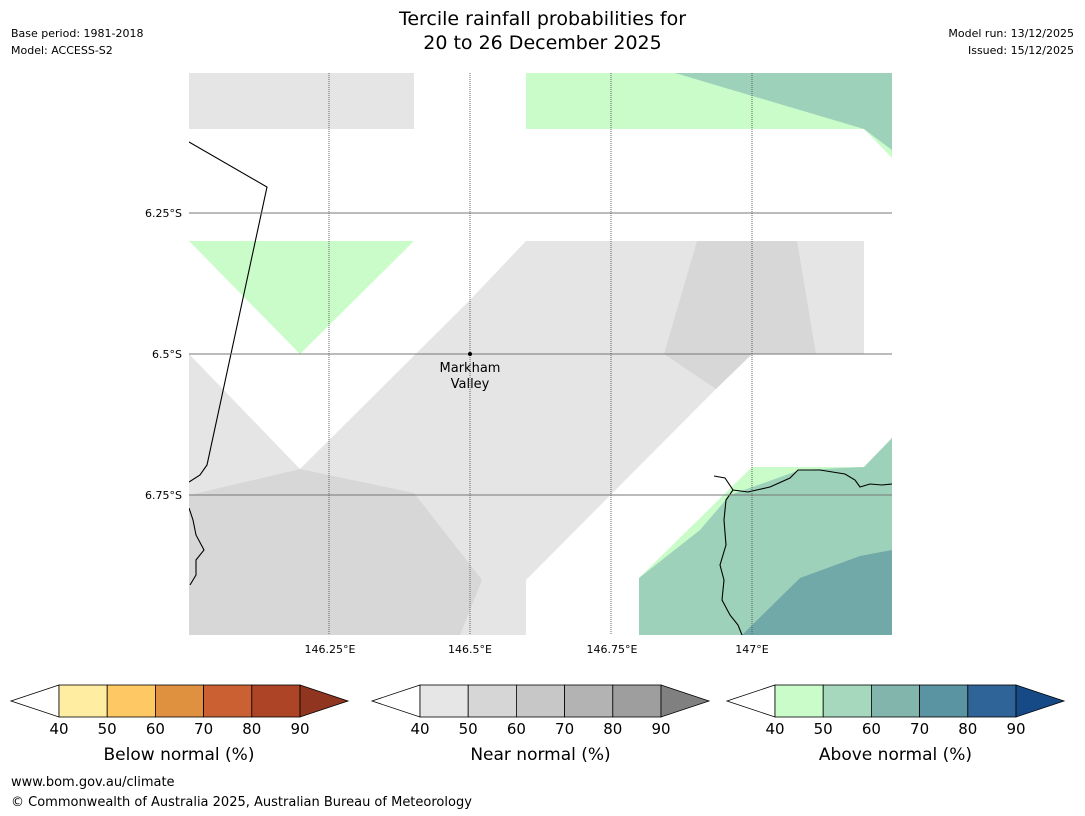  I want to click on colorbar-below-normal: 40 50 60 70 80 90, so click(179, 711).